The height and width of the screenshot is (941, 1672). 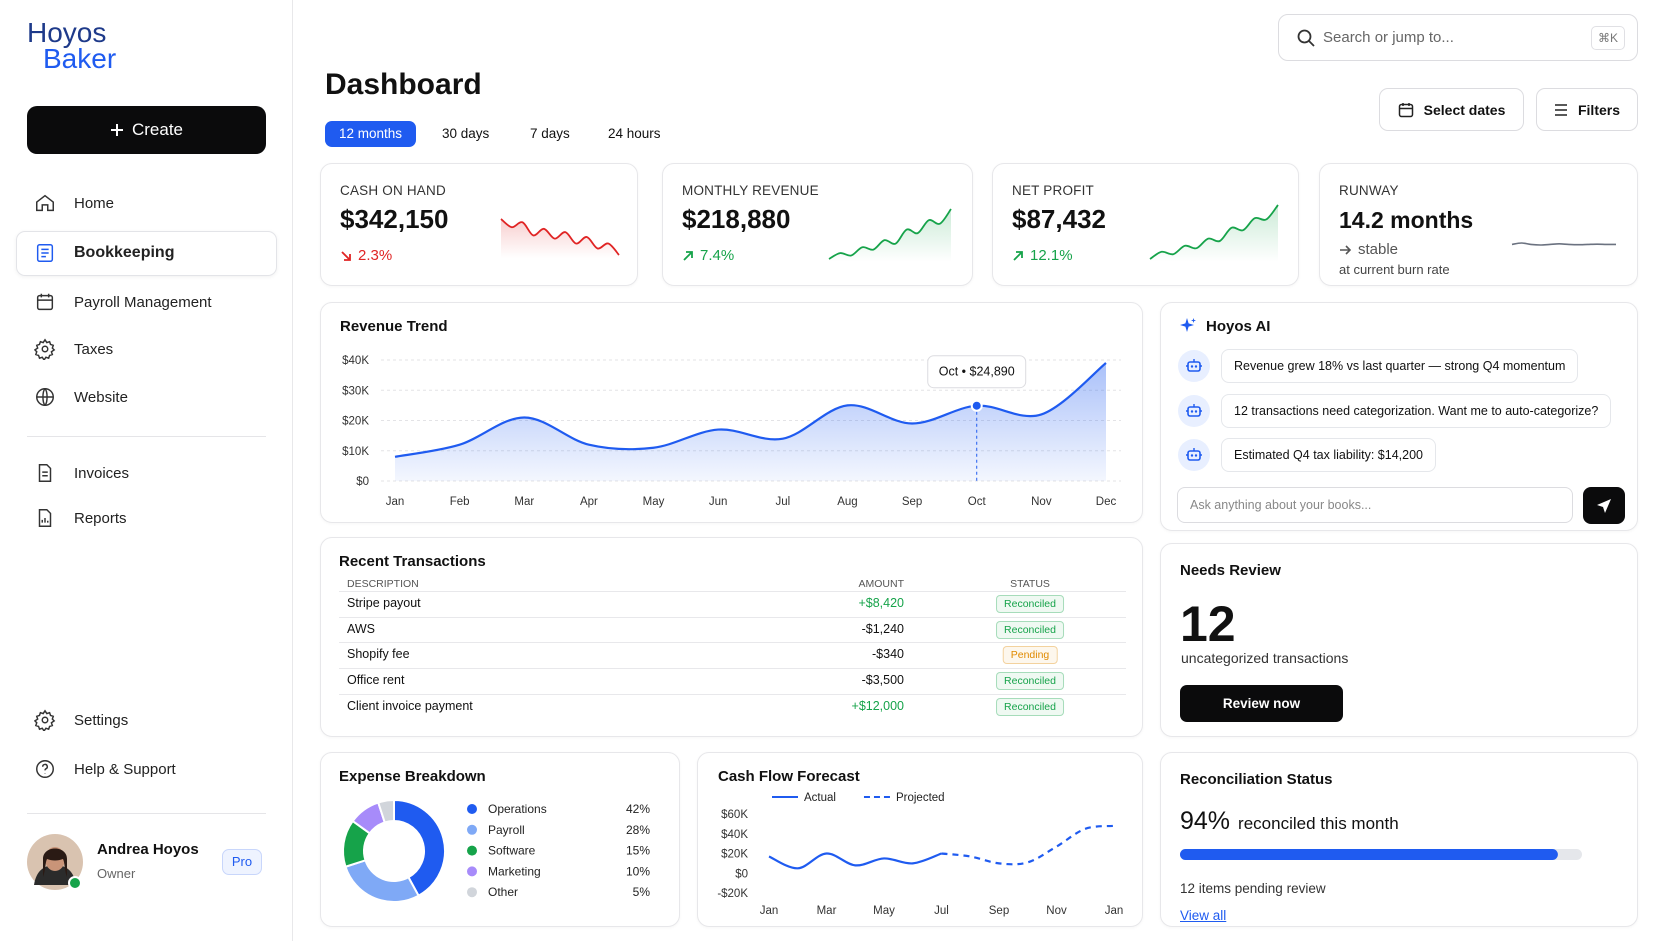 I want to click on nav-item: Invoices, so click(x=81, y=473).